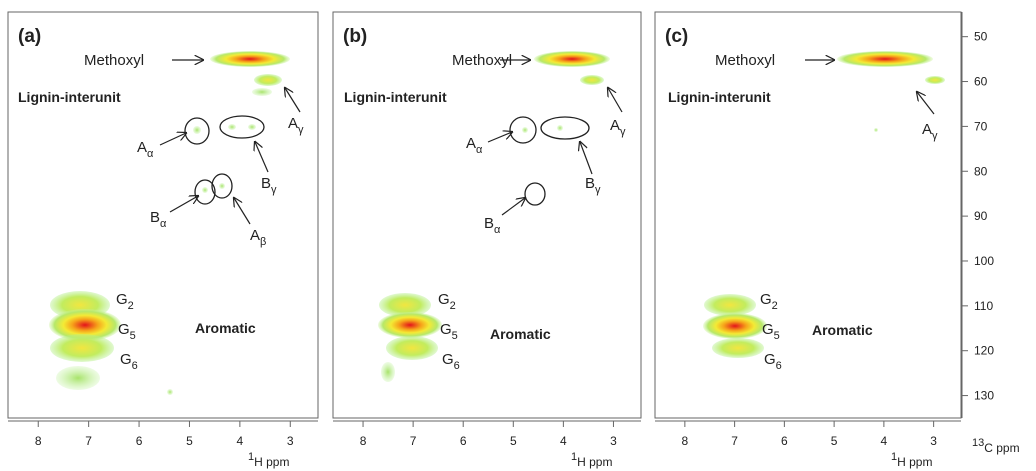 The image size is (1036, 471). What do you see at coordinates (983, 306) in the screenshot?
I see `y-tick-label: 110` at bounding box center [983, 306].